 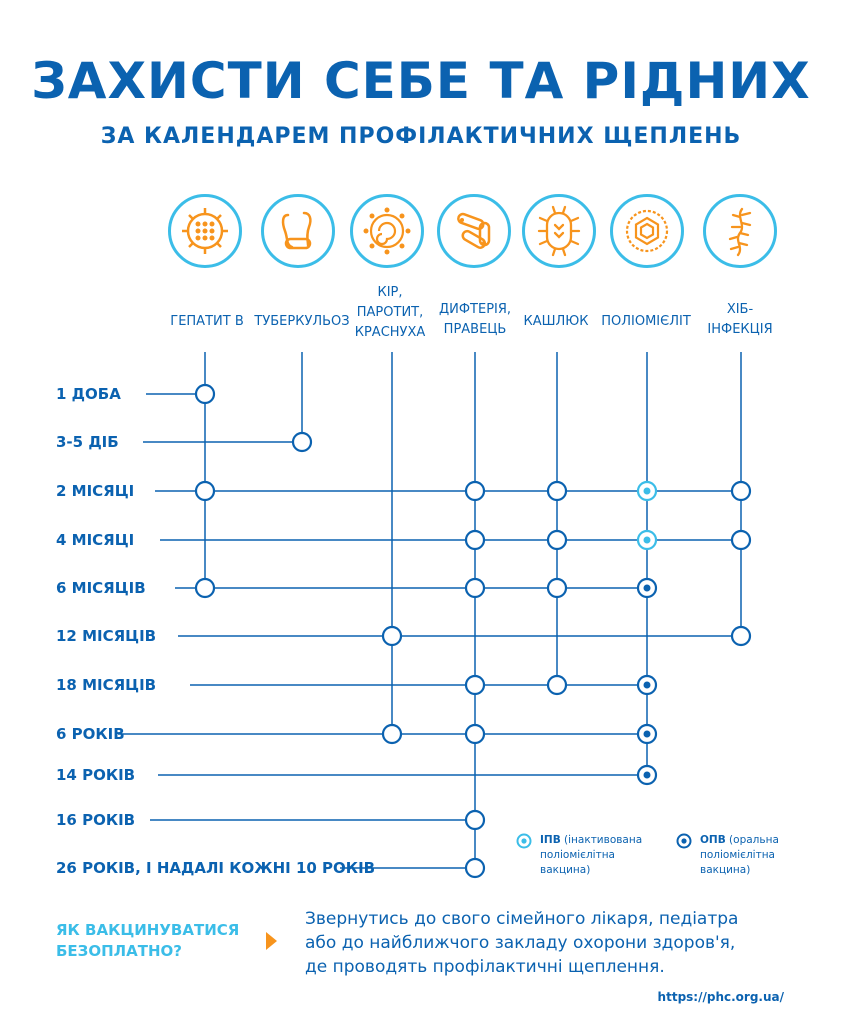 What do you see at coordinates (302, 321) in the screenshot?
I see `column-label-tuberculosis: ТУБЕРКУЛЬОЗ` at bounding box center [302, 321].